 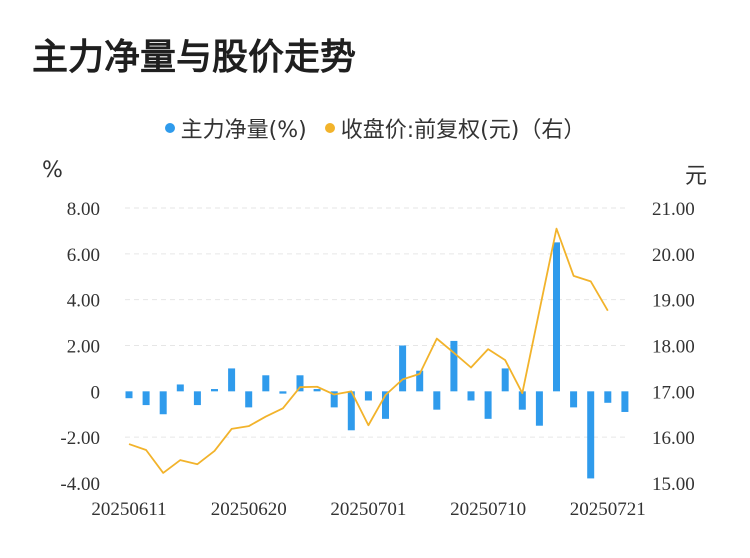 I want to click on x-tick-label: 20250611, so click(x=128, y=509).